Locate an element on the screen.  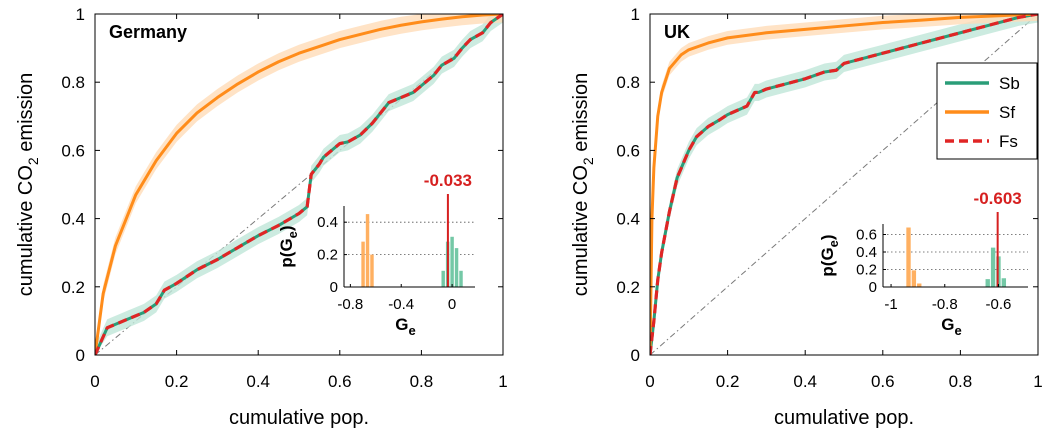
inset-x-tick-label: -0.4 is located at coordinates (401, 304).